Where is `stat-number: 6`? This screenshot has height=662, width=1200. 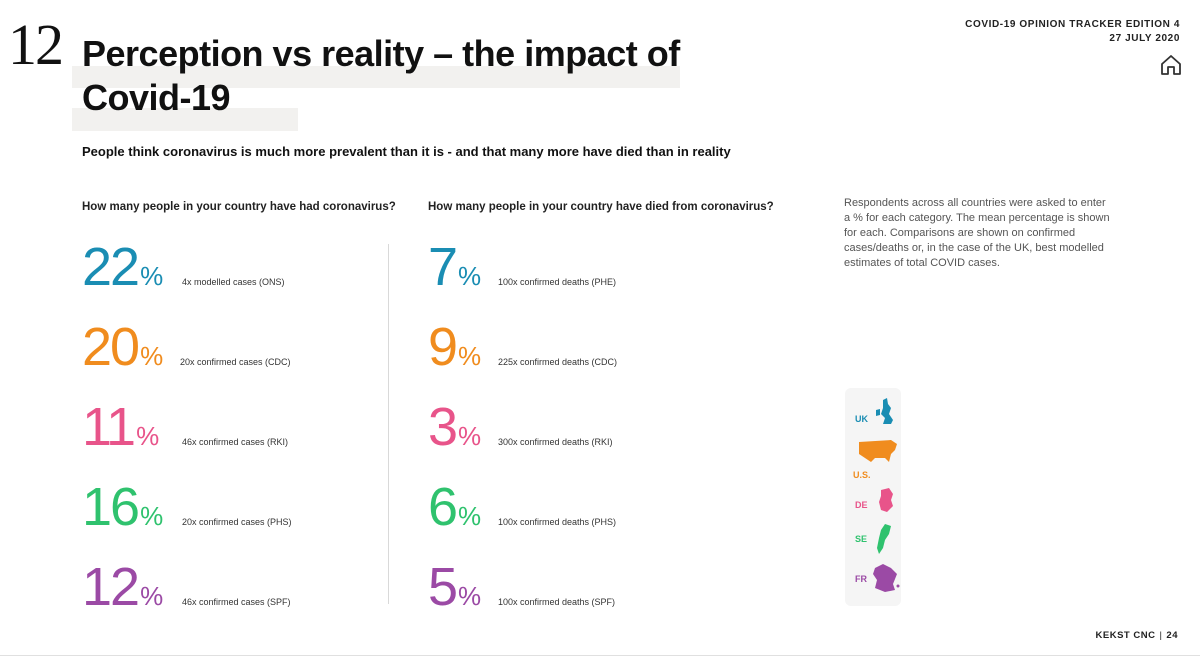 stat-number: 6 is located at coordinates (443, 507).